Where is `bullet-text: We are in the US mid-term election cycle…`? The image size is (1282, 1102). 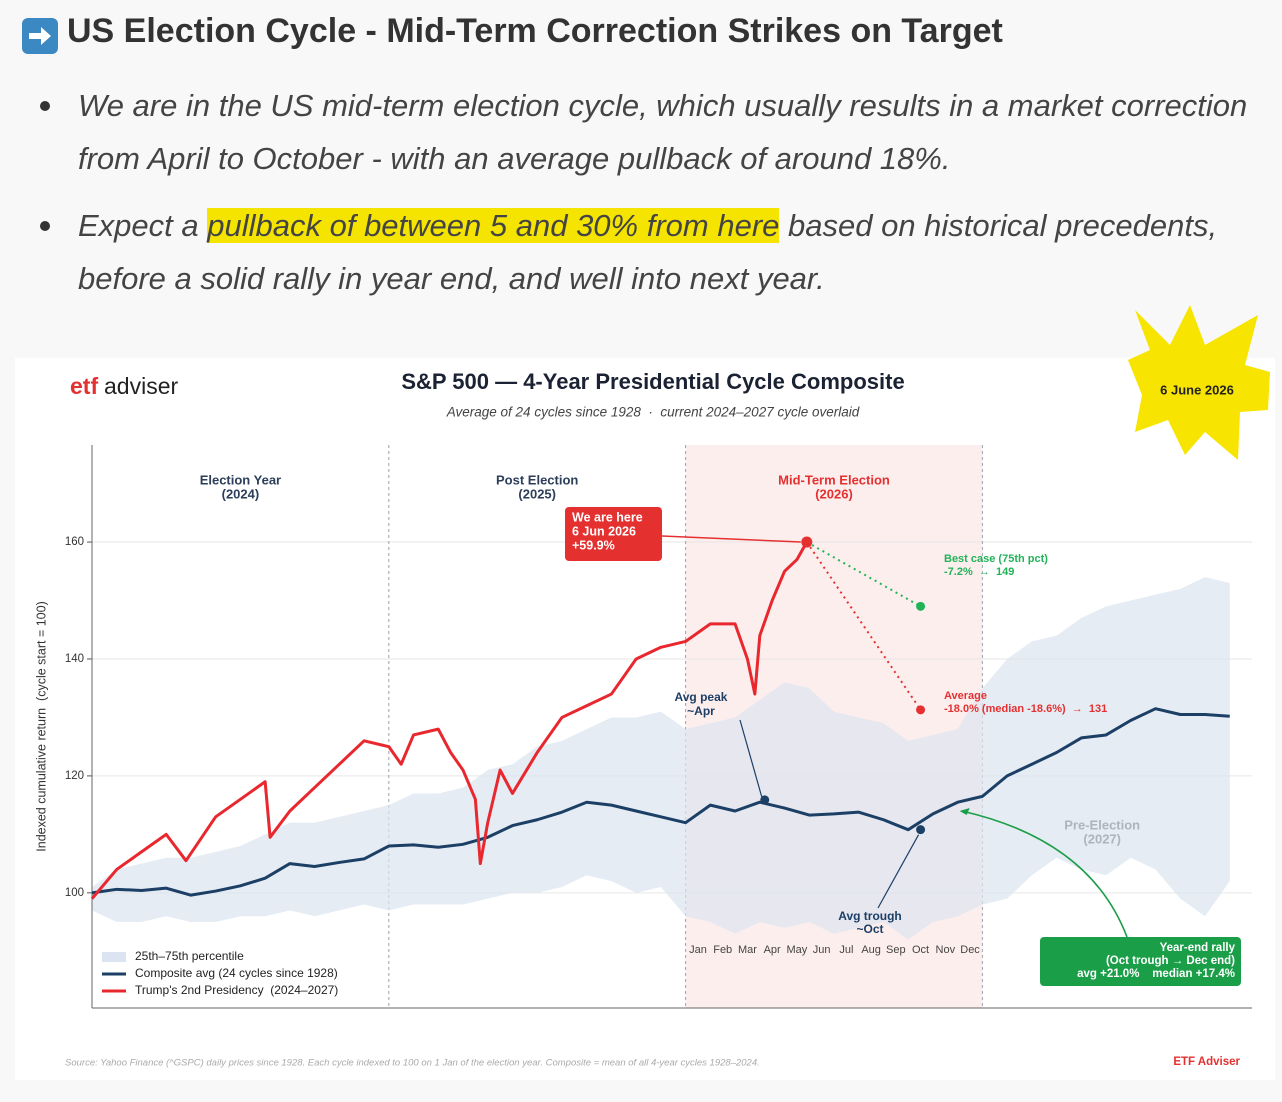
bullet-text: We are in the US mid-term election cycle… is located at coordinates (663, 132).